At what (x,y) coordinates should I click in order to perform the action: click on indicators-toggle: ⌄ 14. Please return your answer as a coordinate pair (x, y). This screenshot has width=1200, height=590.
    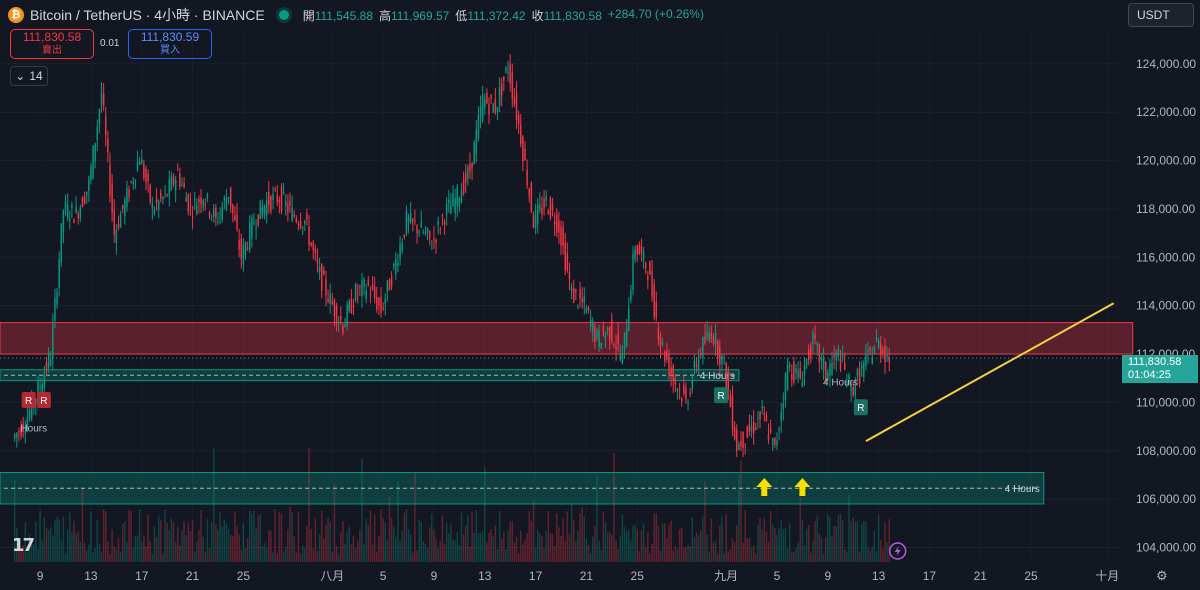
    Looking at the image, I should click on (29, 76).